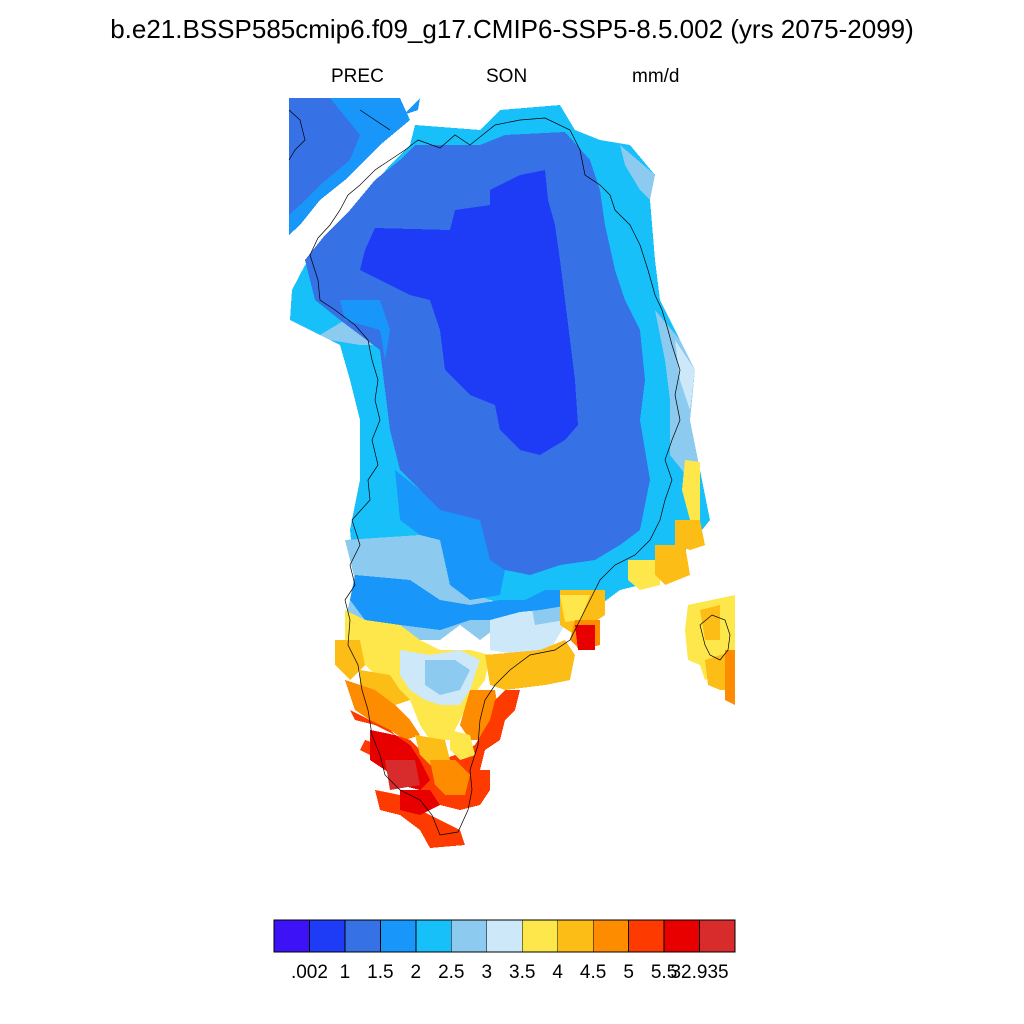 Image resolution: width=1024 pixels, height=1024 pixels. I want to click on colorbar-tick-label: 3, so click(487, 972).